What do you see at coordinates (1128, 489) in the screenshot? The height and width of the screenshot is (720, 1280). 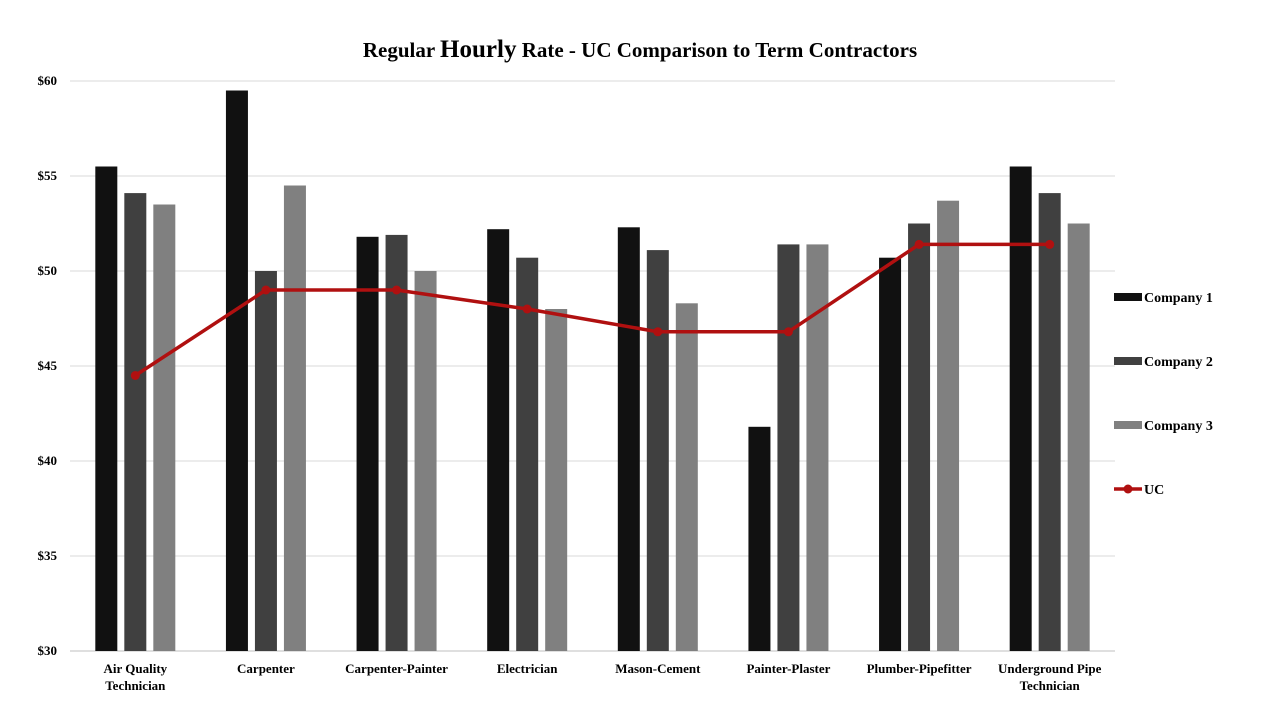 I see `legend-marker` at bounding box center [1128, 489].